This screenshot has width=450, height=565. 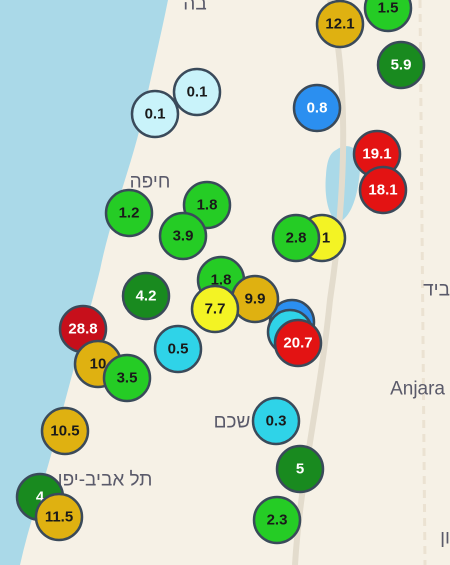 I want to click on marker: 7.7, so click(x=215, y=309).